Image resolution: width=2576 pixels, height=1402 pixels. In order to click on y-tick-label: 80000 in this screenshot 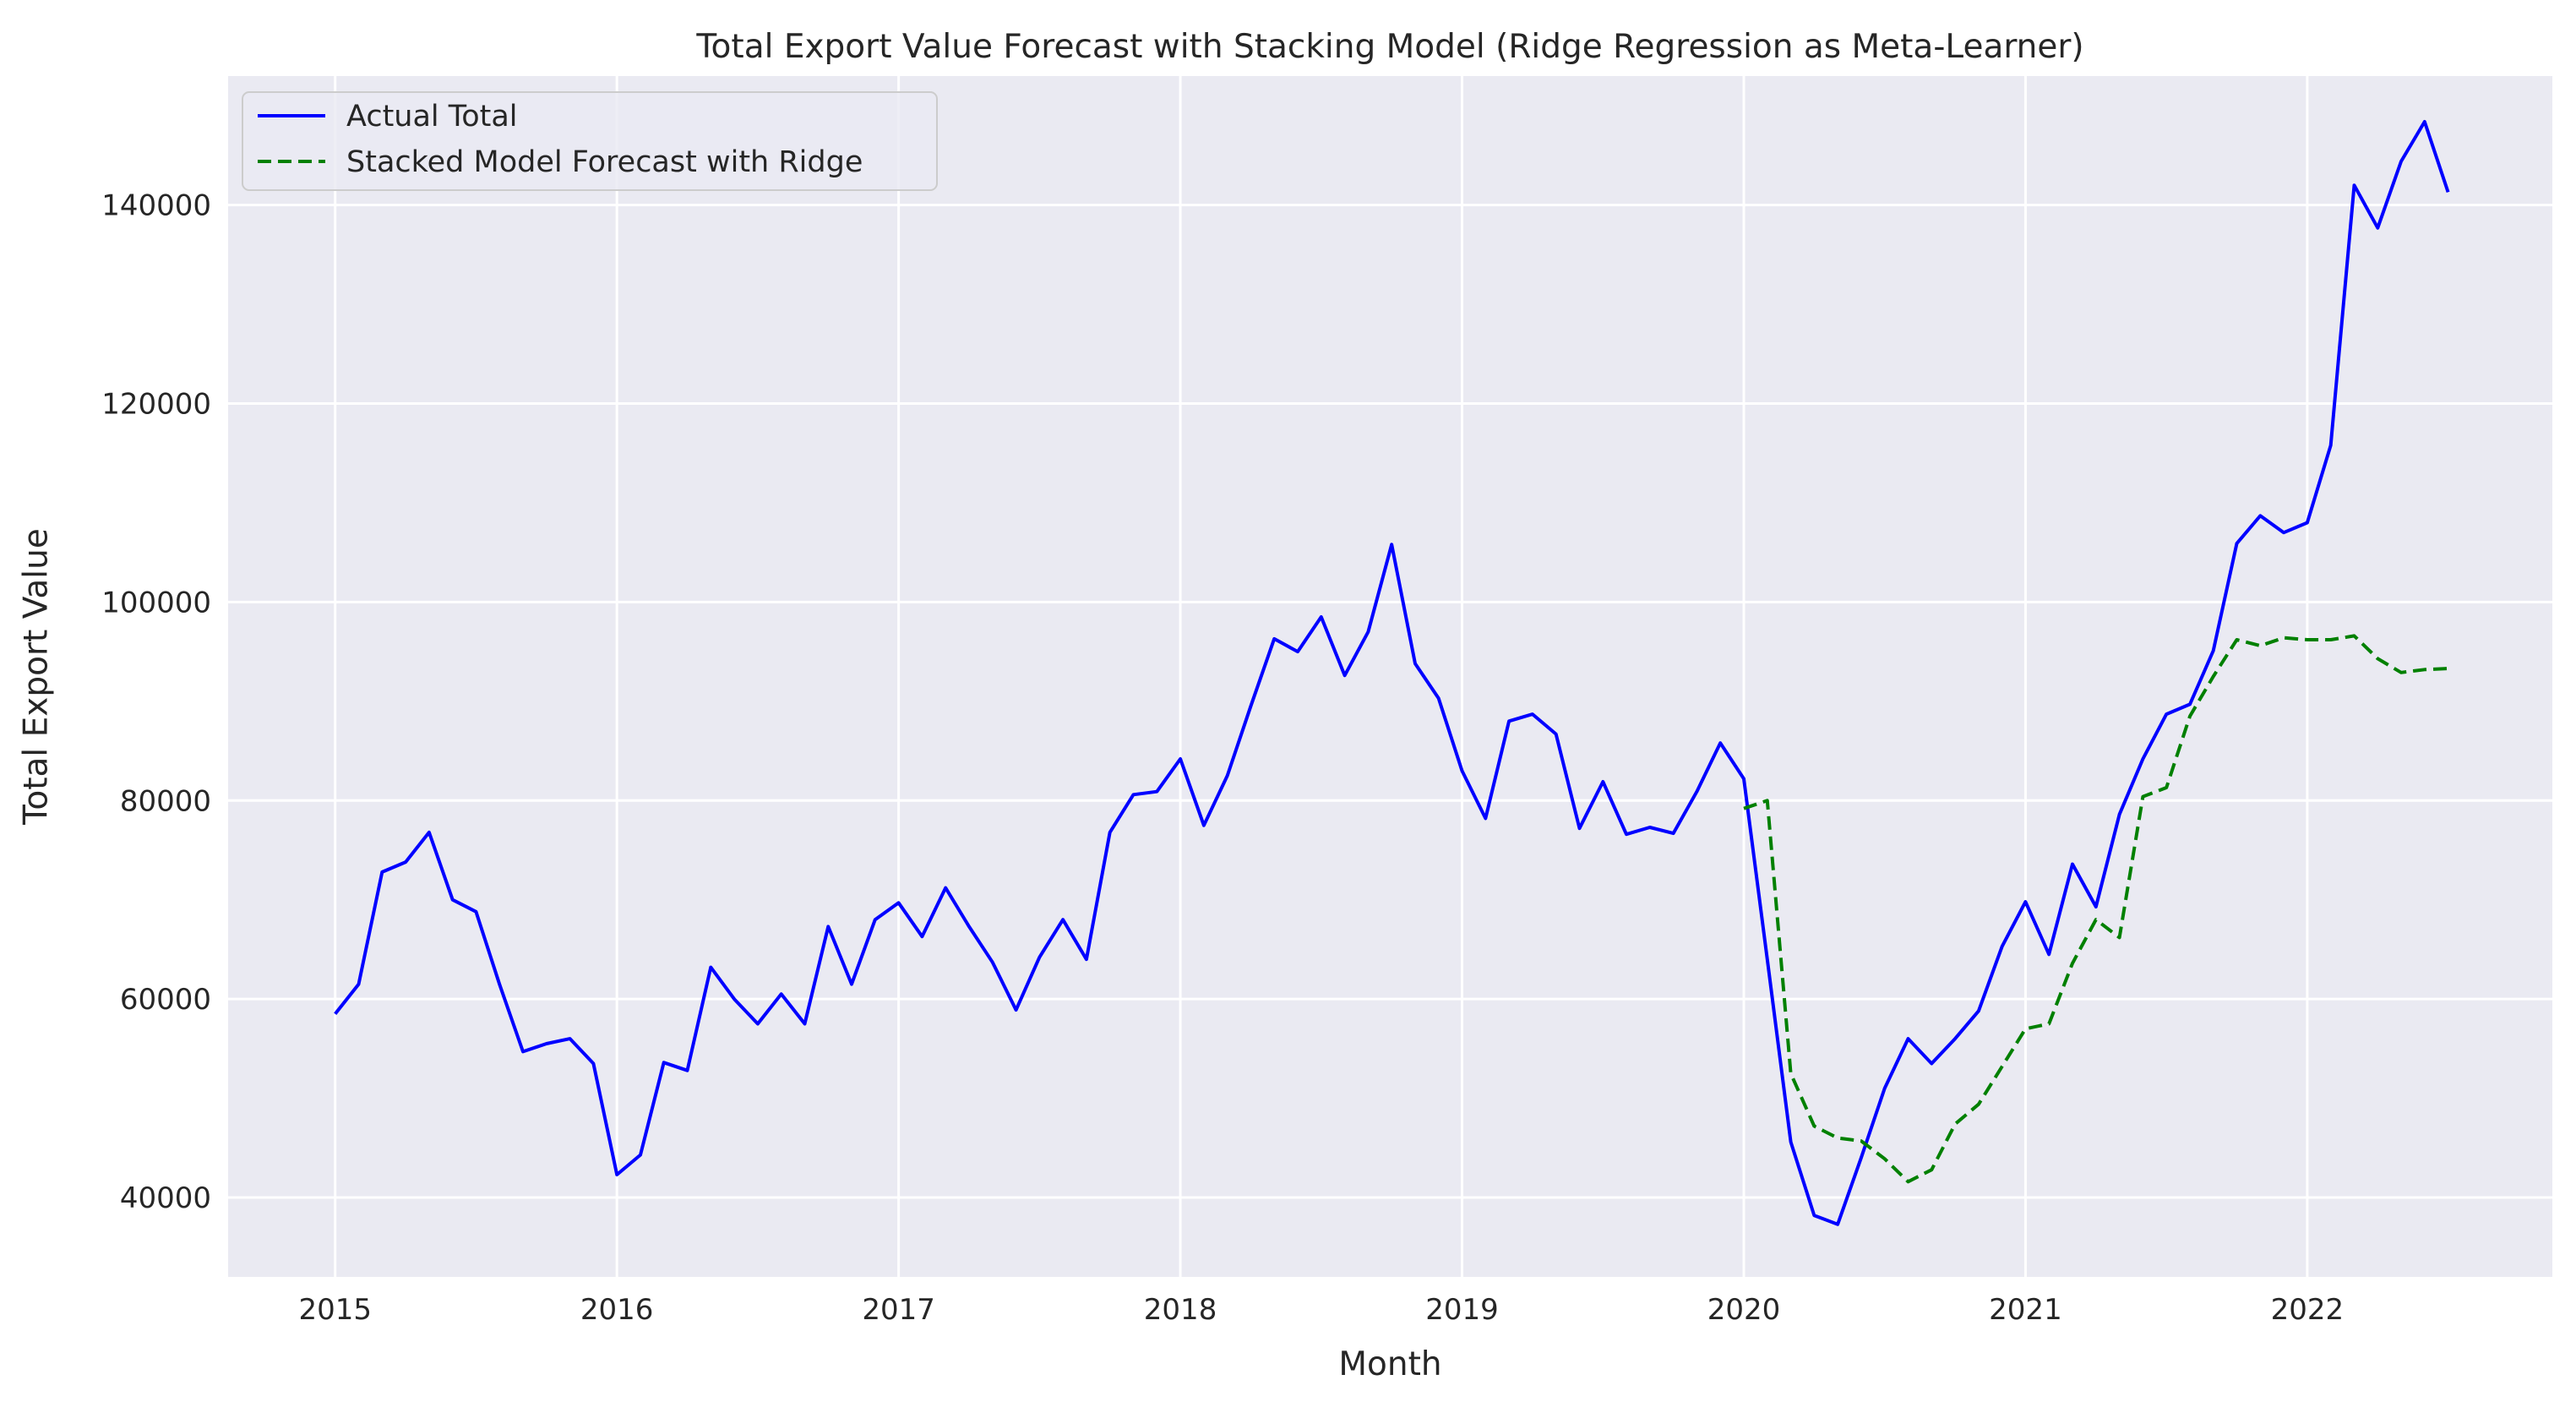, I will do `click(165, 801)`.